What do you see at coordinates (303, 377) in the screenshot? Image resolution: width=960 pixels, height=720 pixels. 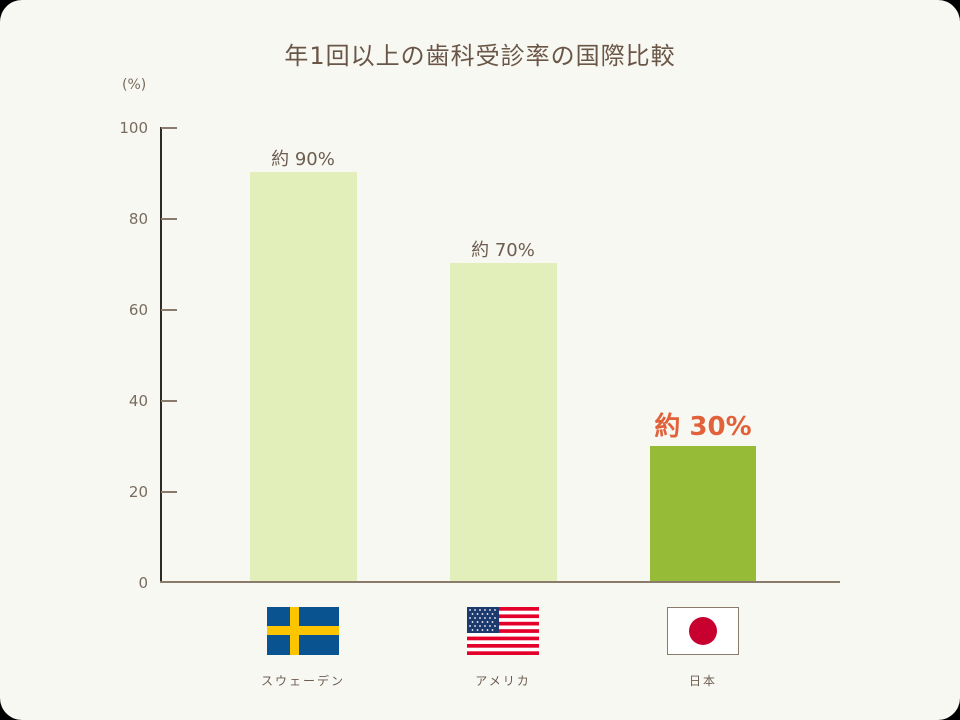 I see `bar-sweden` at bounding box center [303, 377].